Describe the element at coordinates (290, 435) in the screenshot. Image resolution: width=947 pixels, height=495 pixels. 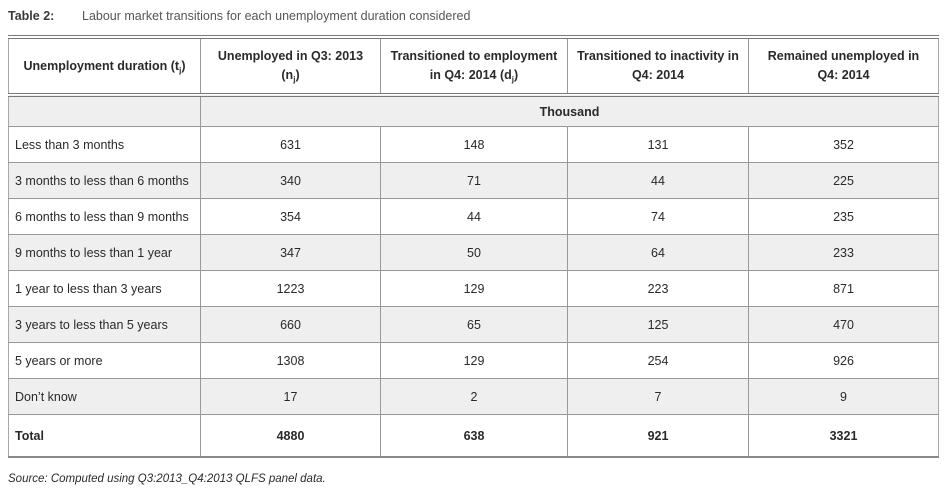
I see `total-value: 4880` at that location.